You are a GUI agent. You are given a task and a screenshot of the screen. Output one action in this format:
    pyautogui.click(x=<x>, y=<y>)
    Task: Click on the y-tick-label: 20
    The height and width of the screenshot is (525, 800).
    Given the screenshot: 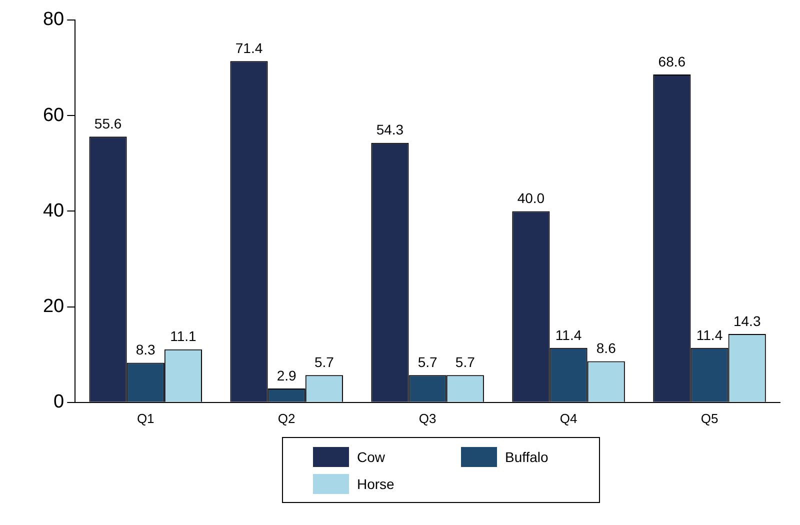 What is the action you would take?
    pyautogui.click(x=53, y=307)
    